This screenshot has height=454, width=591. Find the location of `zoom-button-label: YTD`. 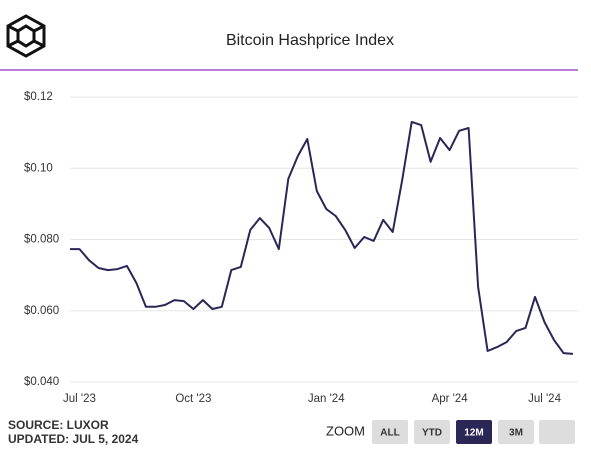

zoom-button-label: YTD is located at coordinates (432, 433).